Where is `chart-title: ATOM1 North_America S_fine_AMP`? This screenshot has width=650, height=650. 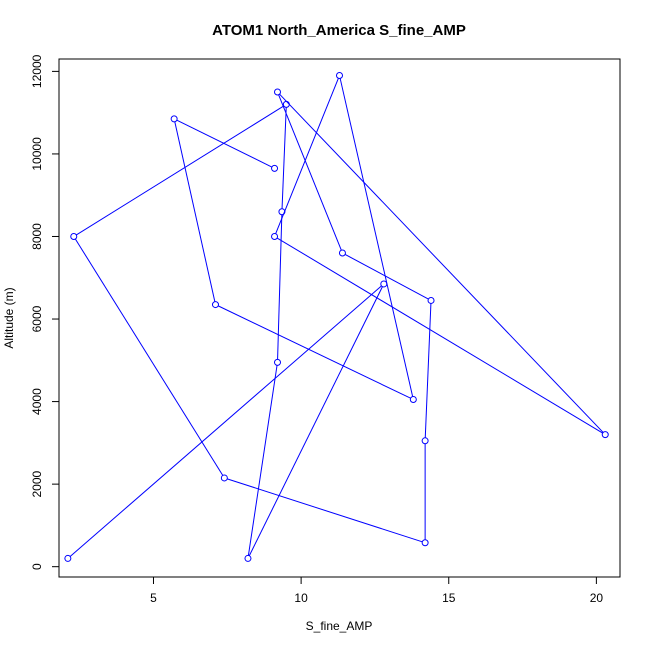
chart-title: ATOM1 North_America S_fine_AMP is located at coordinates (339, 30).